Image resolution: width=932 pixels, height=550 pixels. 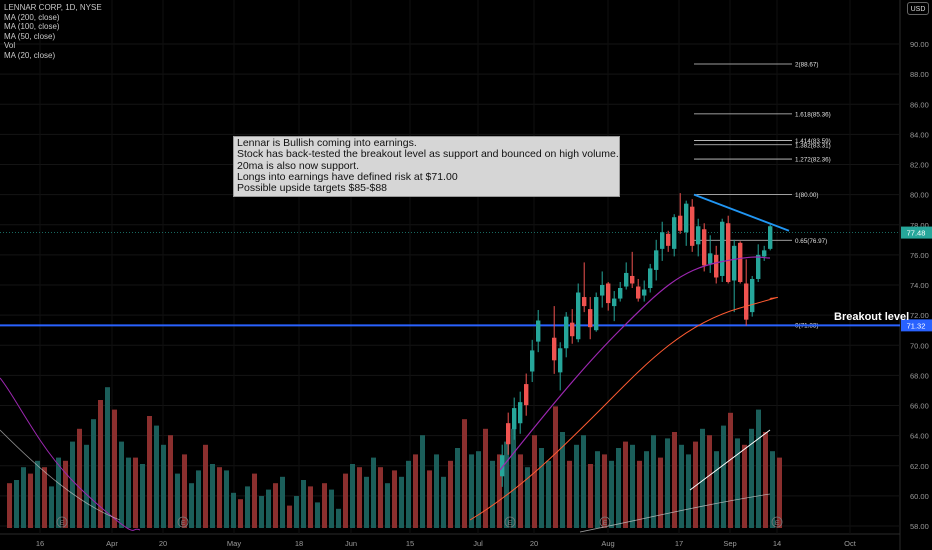 What do you see at coordinates (813, 145) in the screenshot?
I see `fib-level-label: 1.382(83.31)` at bounding box center [813, 145].